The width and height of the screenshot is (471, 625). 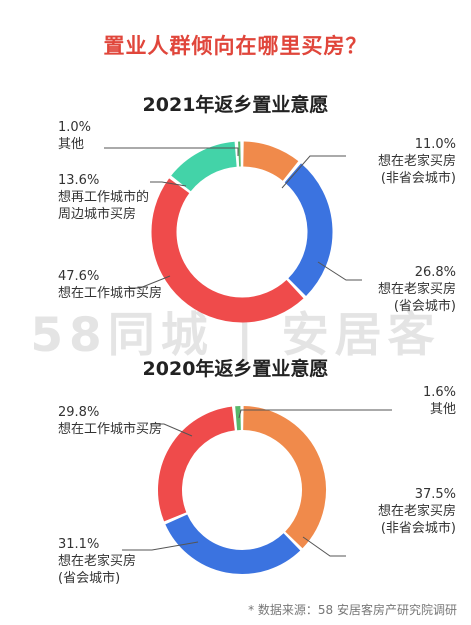 What do you see at coordinates (439, 401) in the screenshot?
I see `label-2020-other: 1.6% 其他` at bounding box center [439, 401].